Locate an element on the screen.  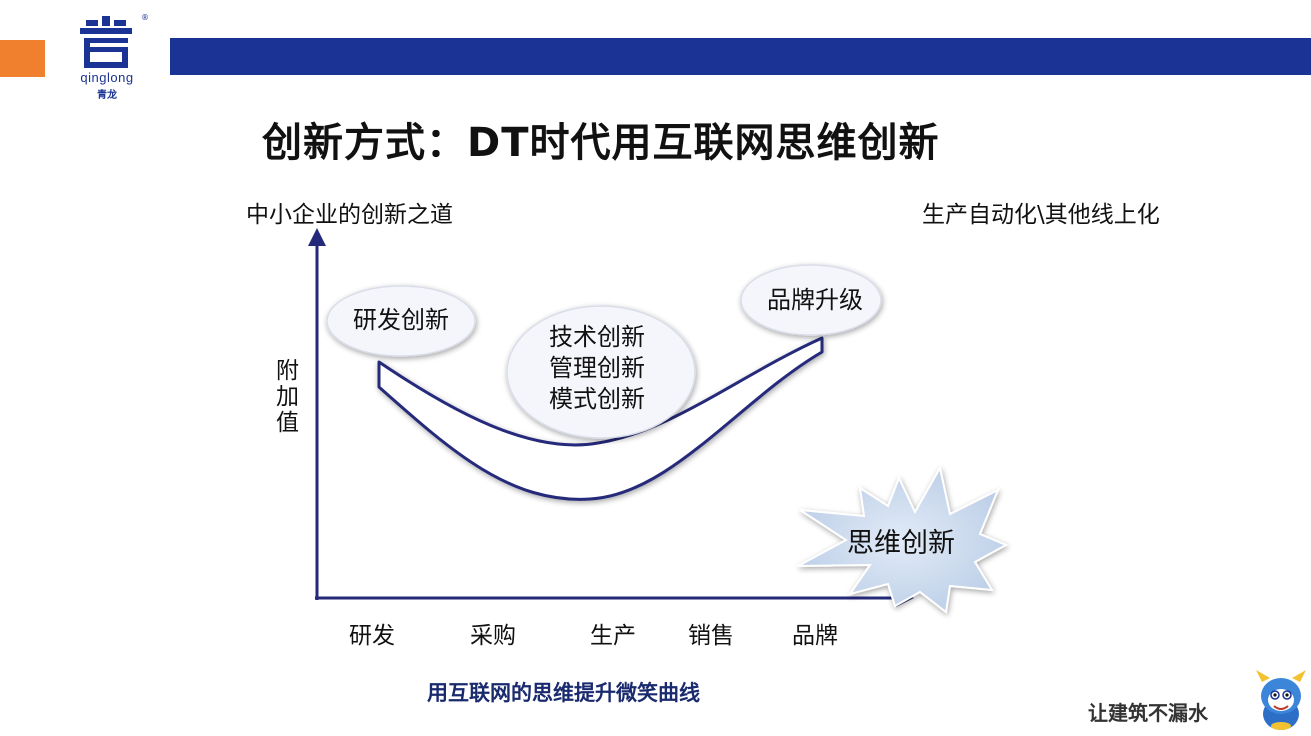
middle-innovation-bubble is located at coordinates (601, 372).